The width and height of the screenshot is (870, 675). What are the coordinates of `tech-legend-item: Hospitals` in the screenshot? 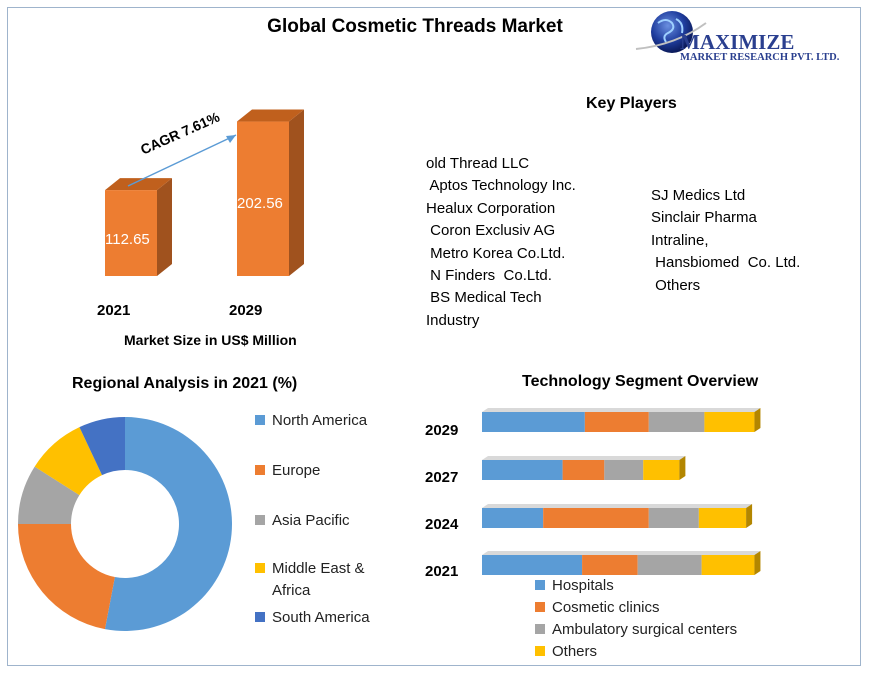 It's located at (574, 585).